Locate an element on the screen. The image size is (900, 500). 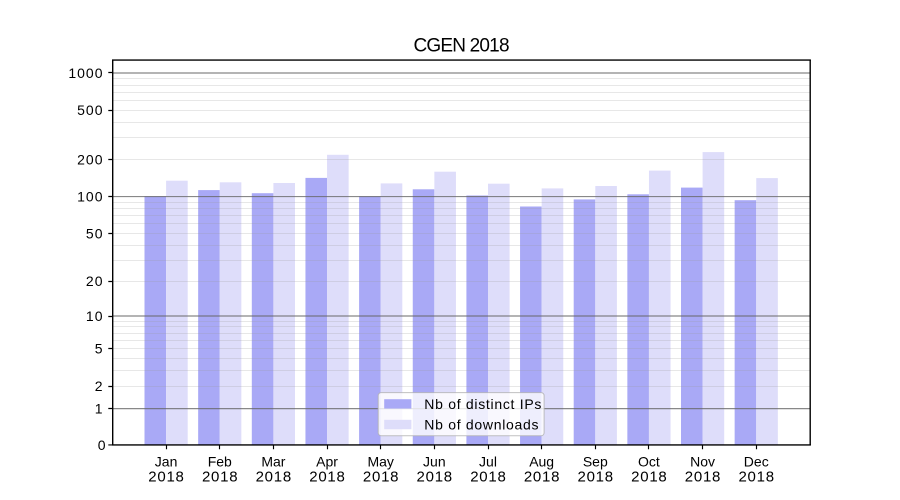
svg-text: Jun is located at coordinates (434, 462).